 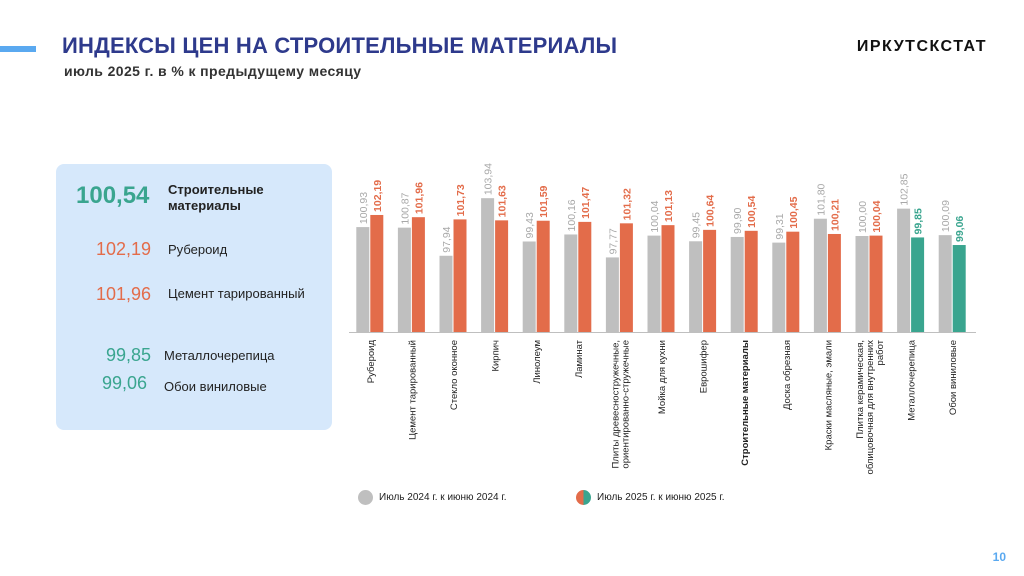 I want to click on page-subtitle: июль 2025 г. в % к предыдущему месяцу, so click(x=213, y=71).